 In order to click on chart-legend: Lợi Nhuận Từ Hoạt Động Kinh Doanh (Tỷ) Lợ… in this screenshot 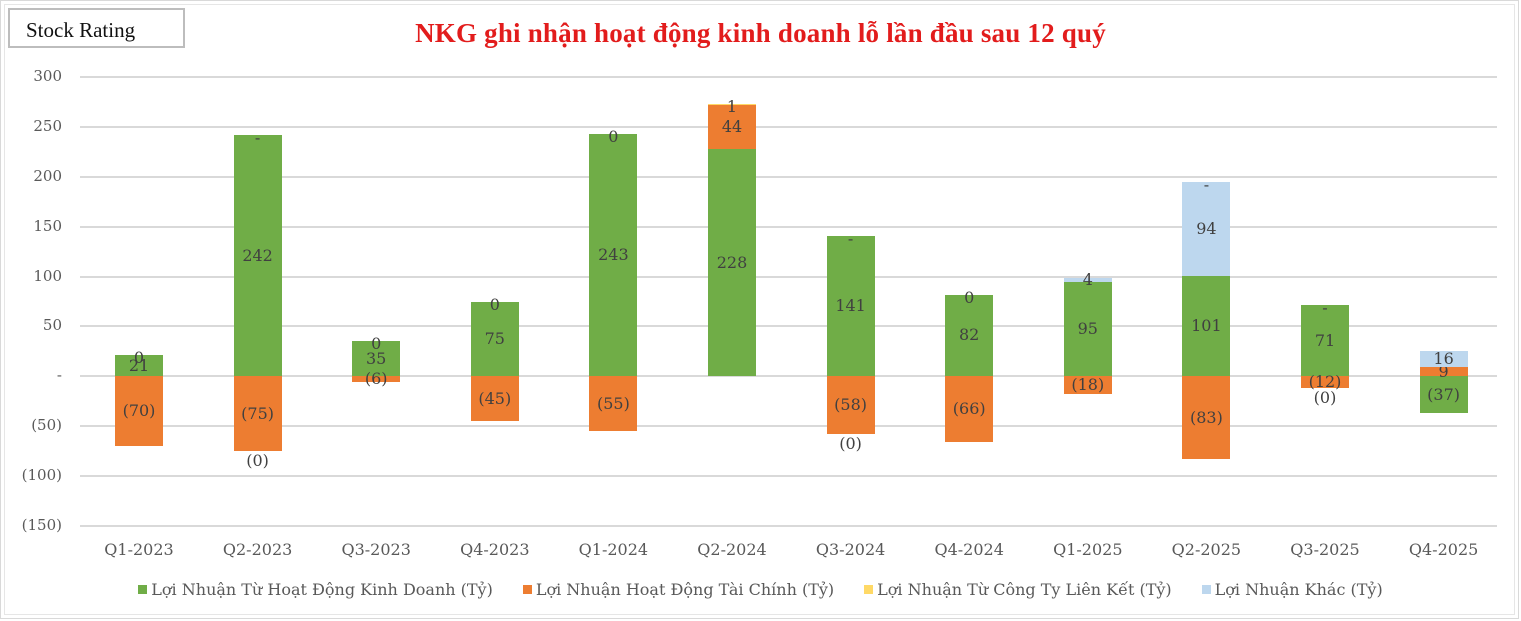, I will do `click(760, 589)`.